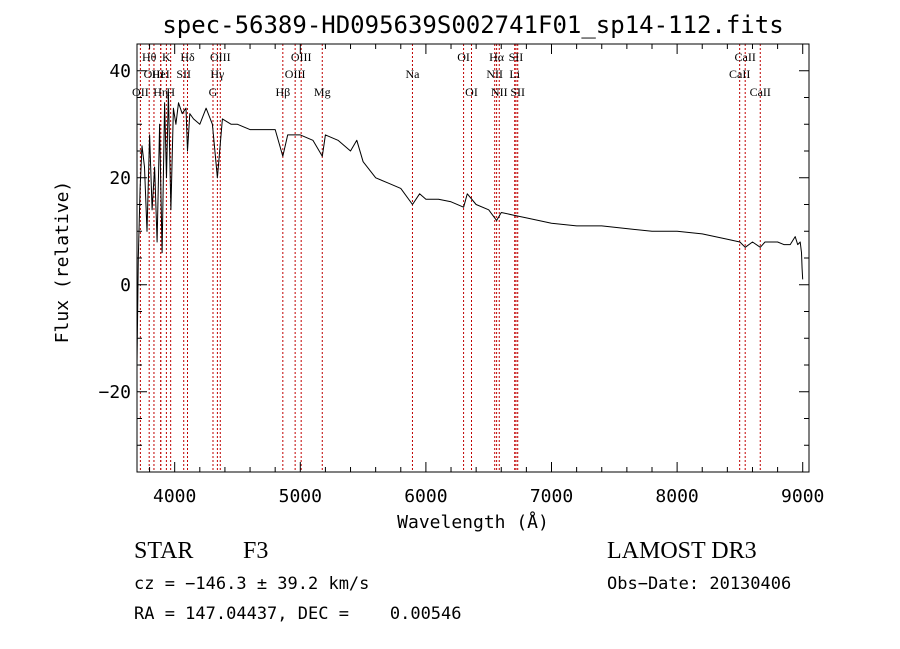  What do you see at coordinates (497, 57) in the screenshot?
I see `line-label-hα: Hα` at bounding box center [497, 57].